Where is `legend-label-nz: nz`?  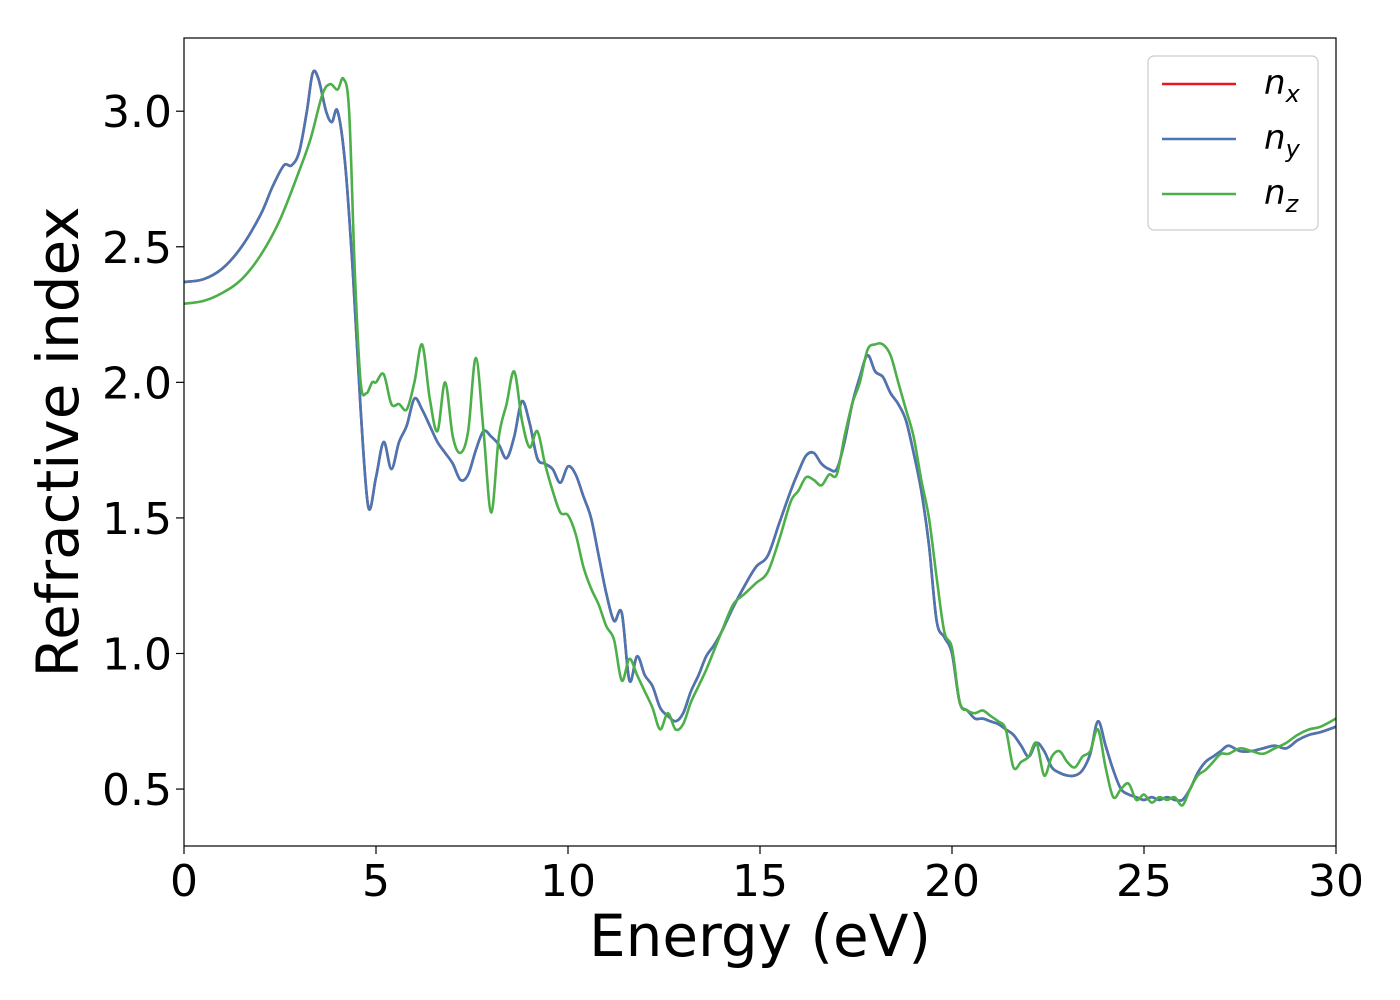
legend-label-nz: nz is located at coordinates (1282, 195).